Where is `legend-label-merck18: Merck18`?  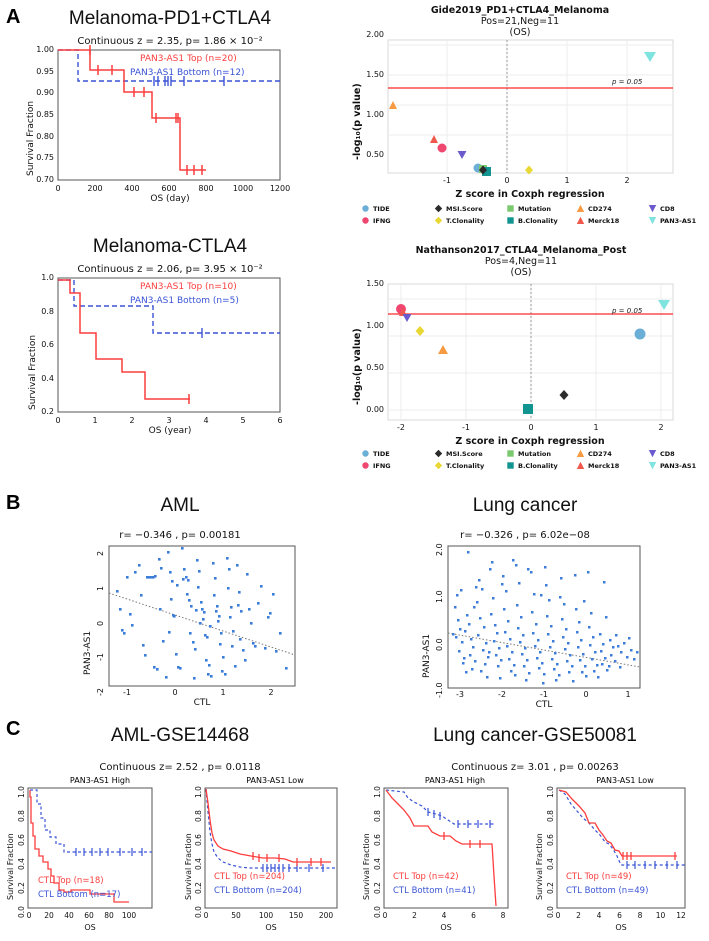
legend-label-merck18: Merck18 is located at coordinates (604, 221).